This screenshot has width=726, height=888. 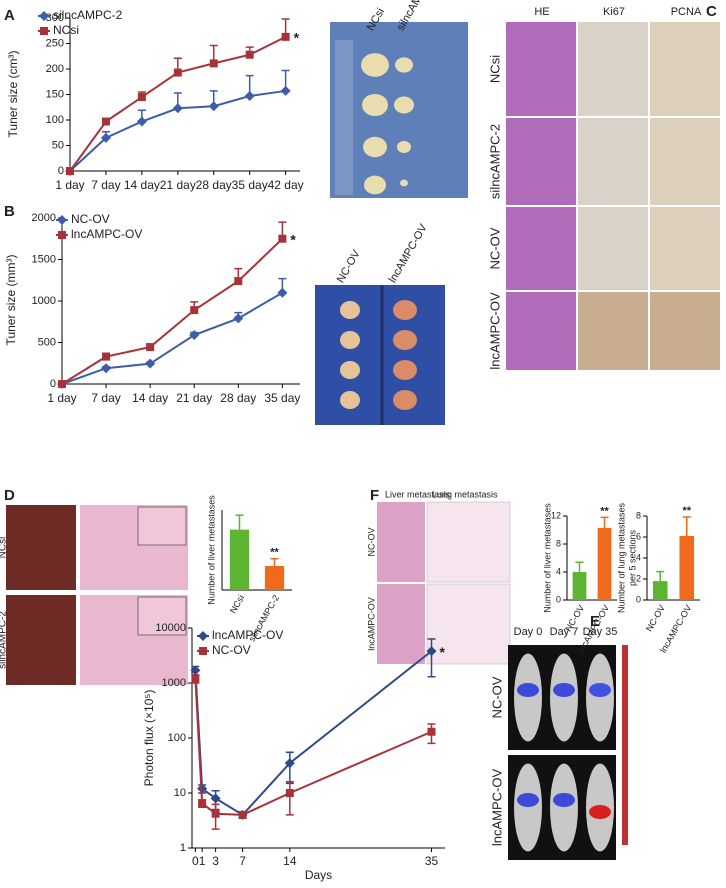 What do you see at coordinates (183, 848) in the screenshot?
I see `y-tick-label: 1` at bounding box center [183, 848].